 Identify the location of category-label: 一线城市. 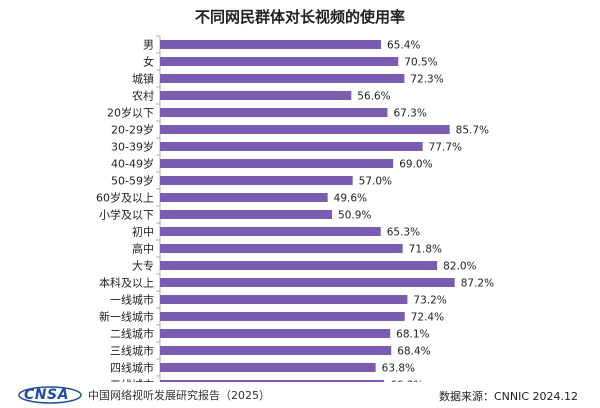
(132, 300).